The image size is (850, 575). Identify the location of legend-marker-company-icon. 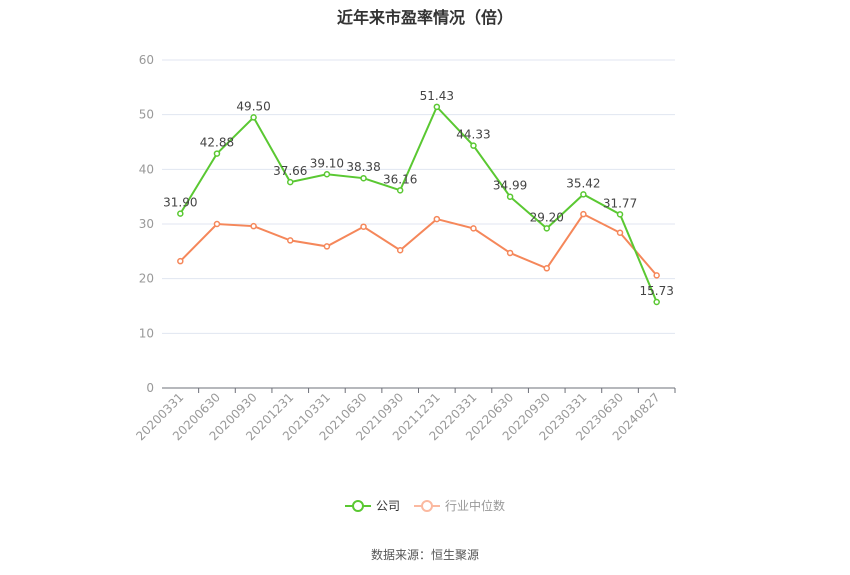
(357, 505).